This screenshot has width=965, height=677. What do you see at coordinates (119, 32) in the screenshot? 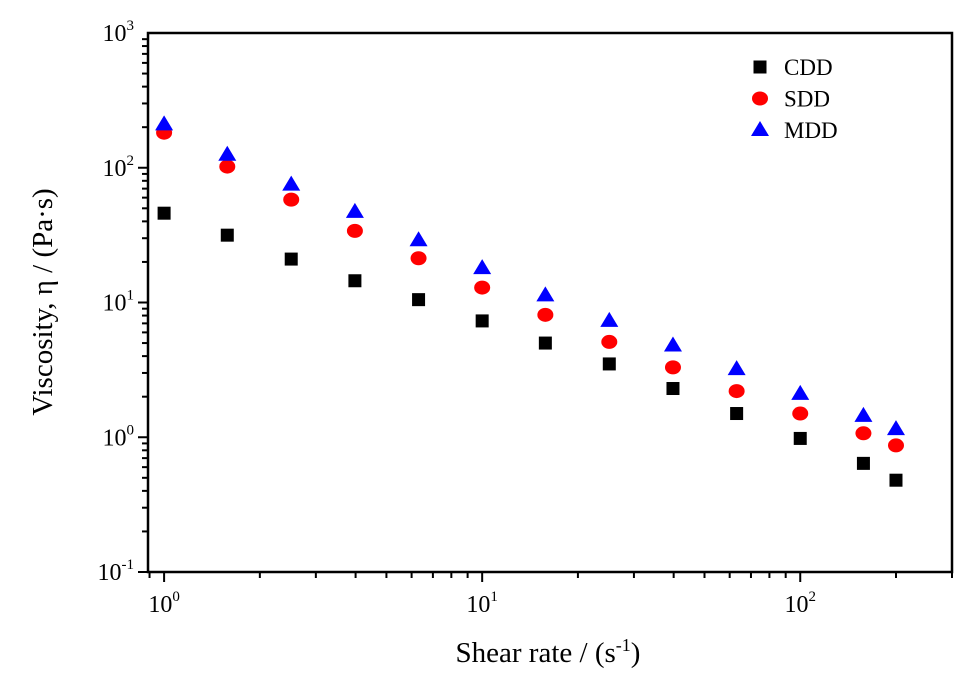
I see `y-tick-label: 10³` at bounding box center [119, 32].